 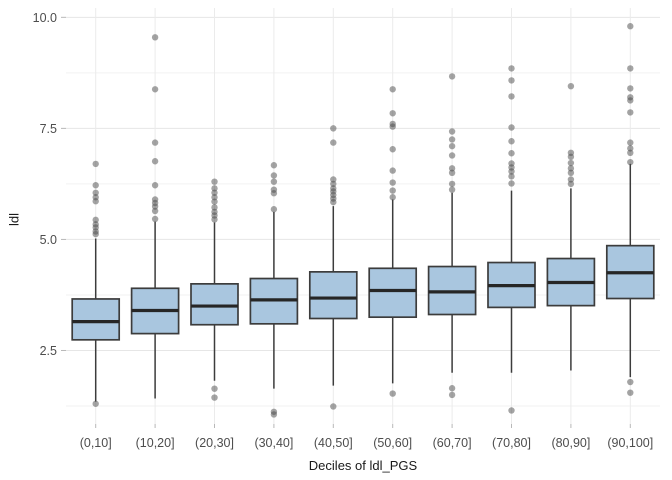 What do you see at coordinates (630, 443) in the screenshot?
I see `x-tick-label: (90,100]` at bounding box center [630, 443].